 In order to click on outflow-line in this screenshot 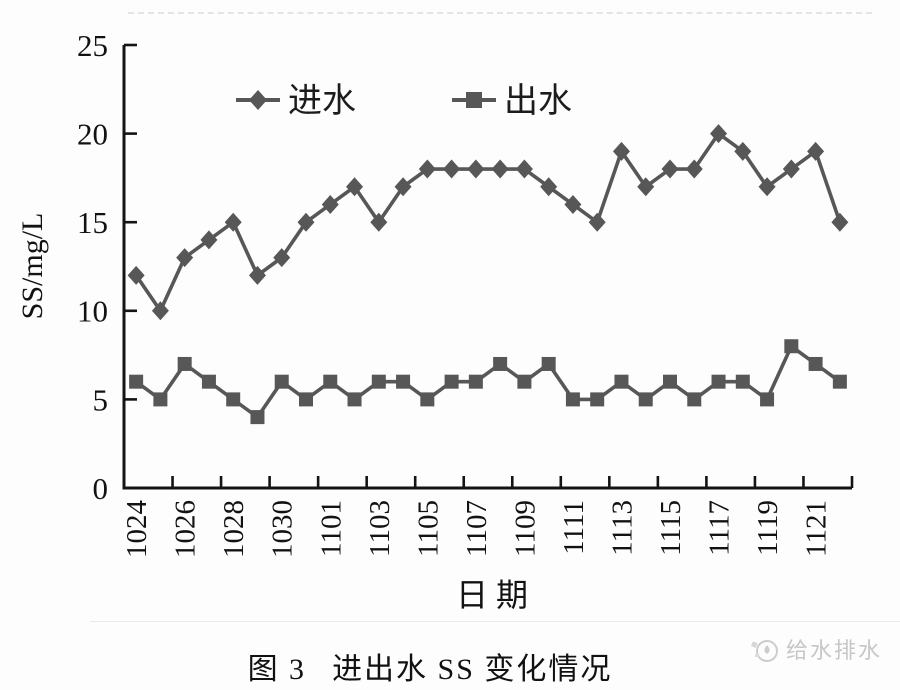, I will do `click(488, 381)`.